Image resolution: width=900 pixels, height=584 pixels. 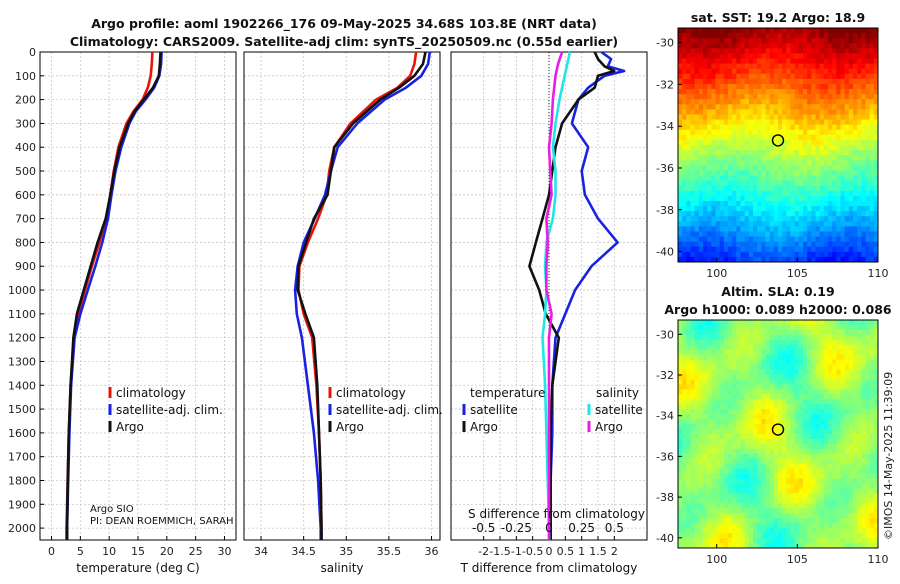 What do you see at coordinates (25, 147) in the screenshot?
I see `y-tick-label: 400` at bounding box center [25, 147].